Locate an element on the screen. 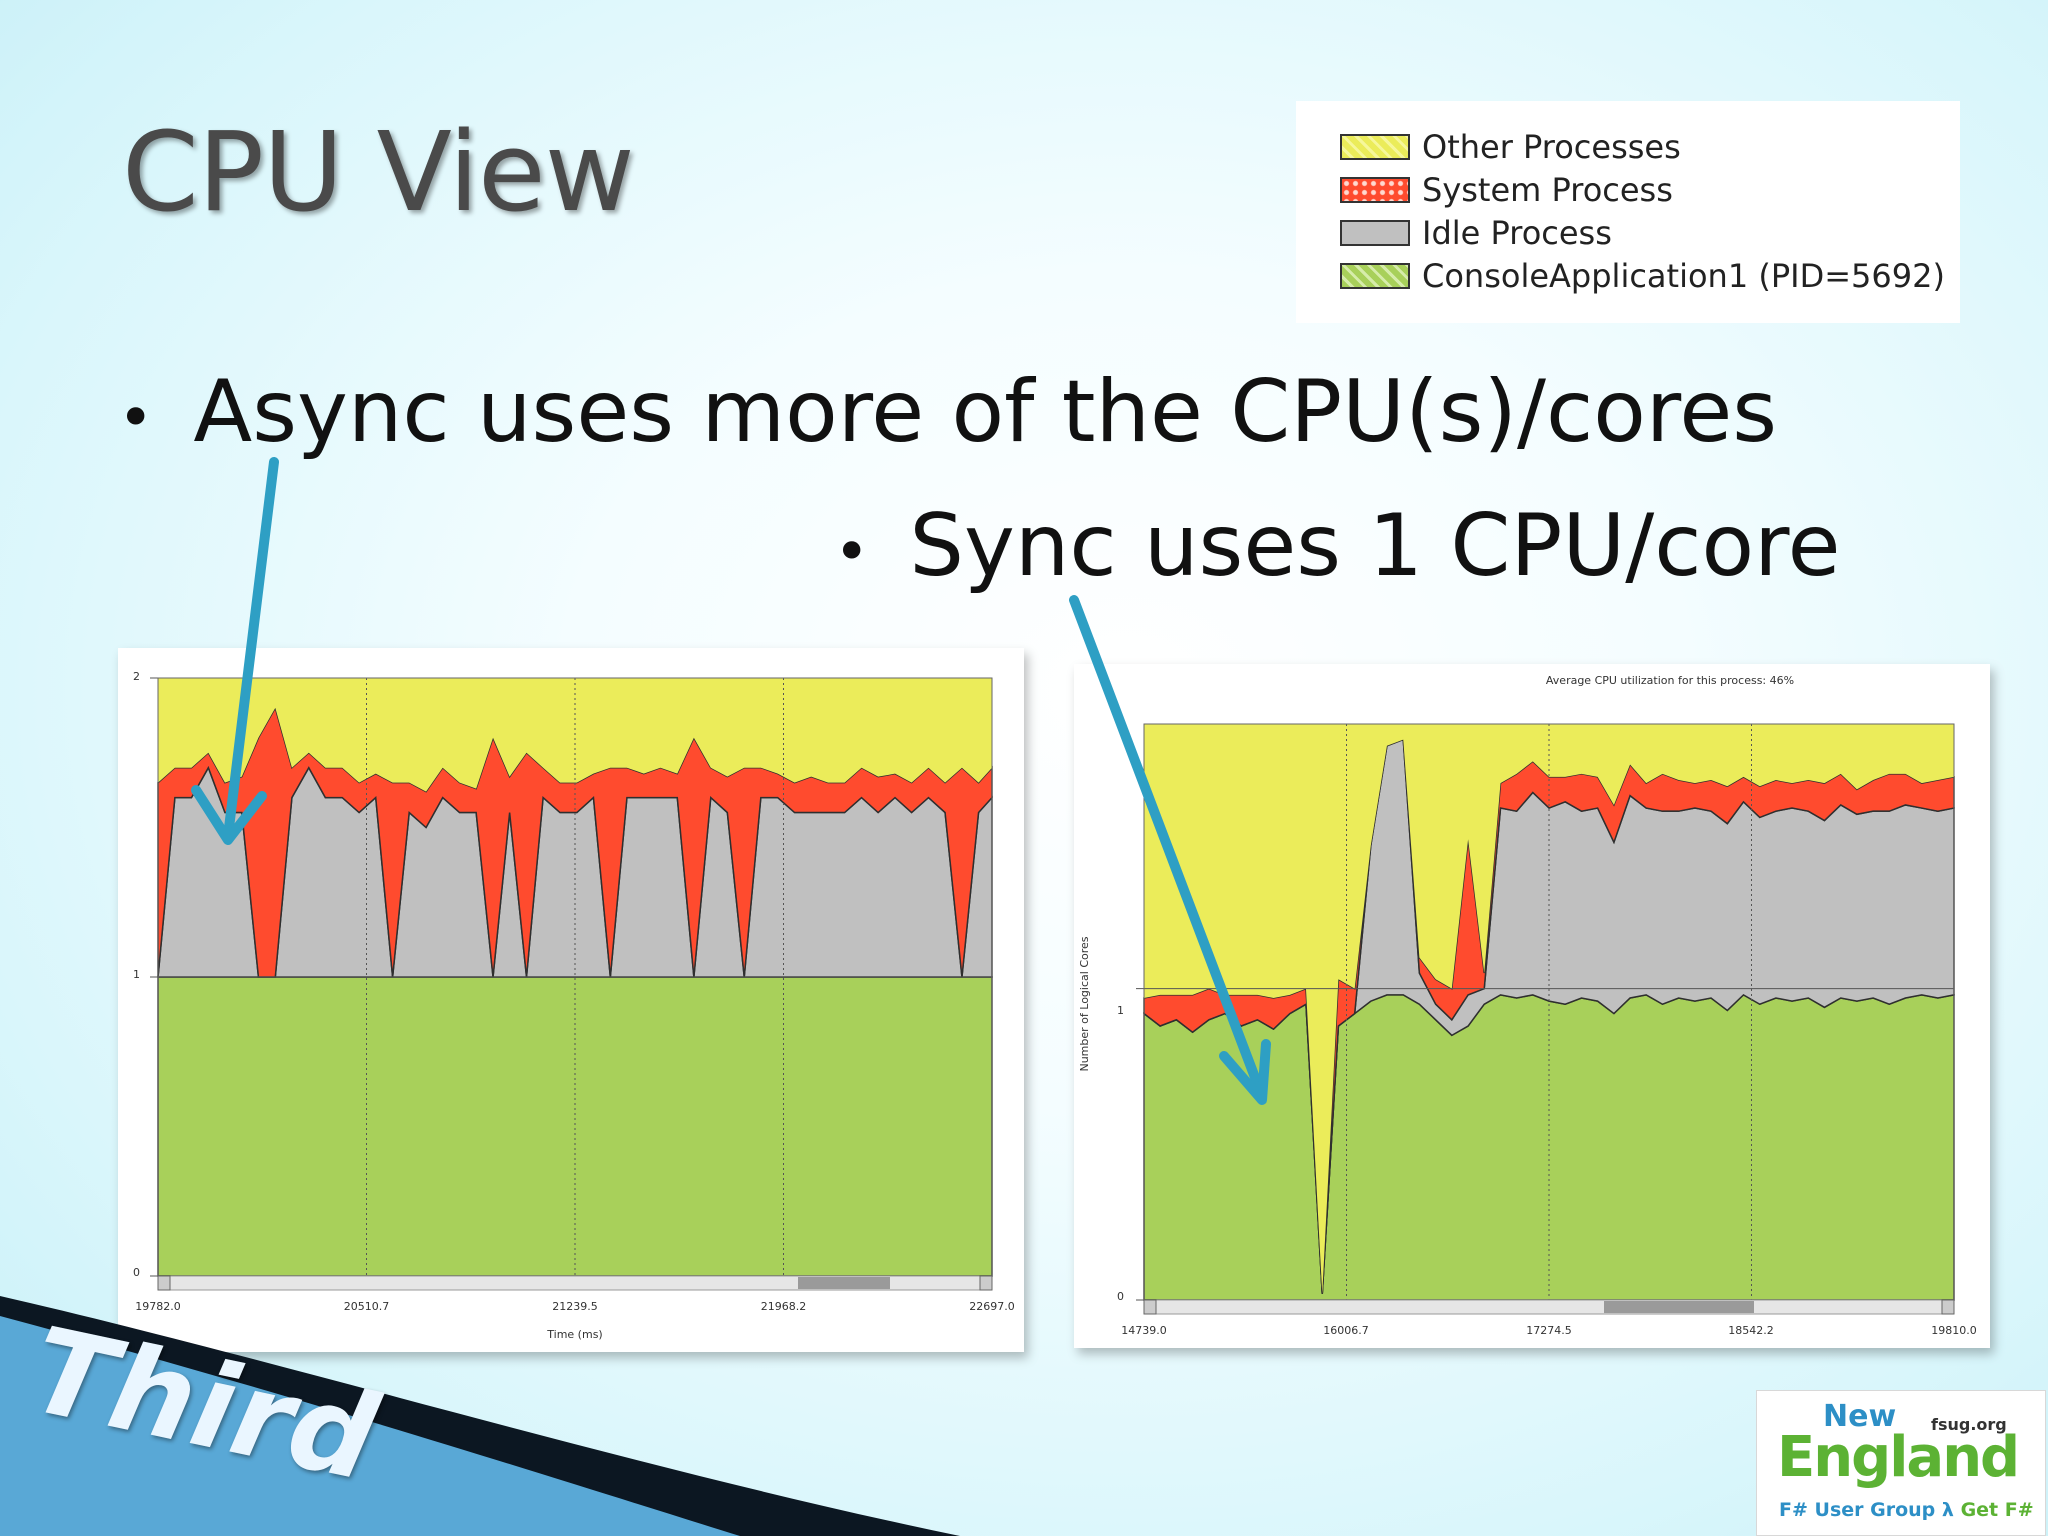 The image size is (2048, 1536). logo-fsharp: F# is located at coordinates (1793, 1510).